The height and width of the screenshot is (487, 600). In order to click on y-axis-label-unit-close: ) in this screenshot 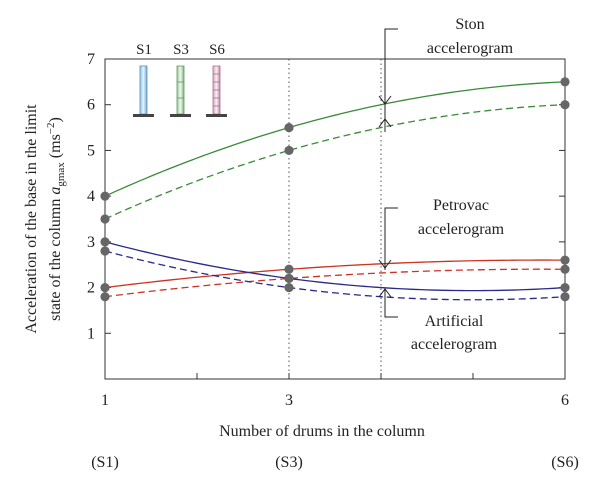, I will do `click(55, 119)`.